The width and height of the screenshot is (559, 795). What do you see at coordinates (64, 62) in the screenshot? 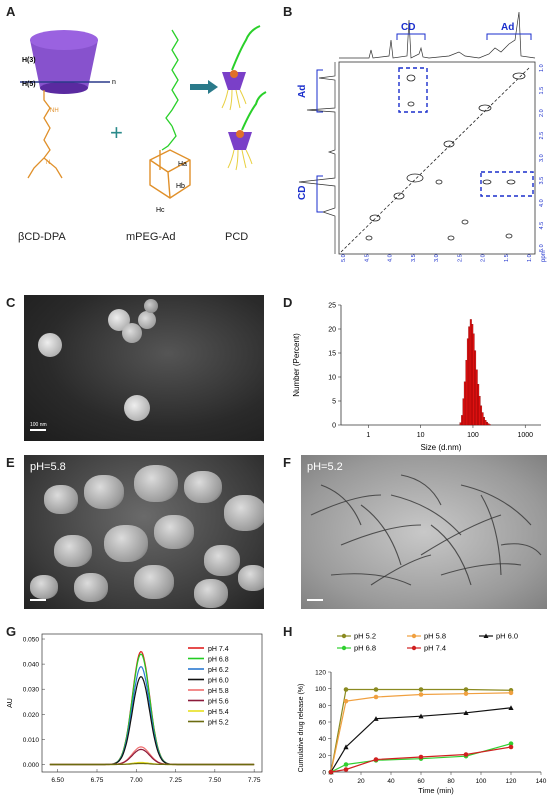
I see `cyclodextrin-cup` at bounding box center [64, 62].